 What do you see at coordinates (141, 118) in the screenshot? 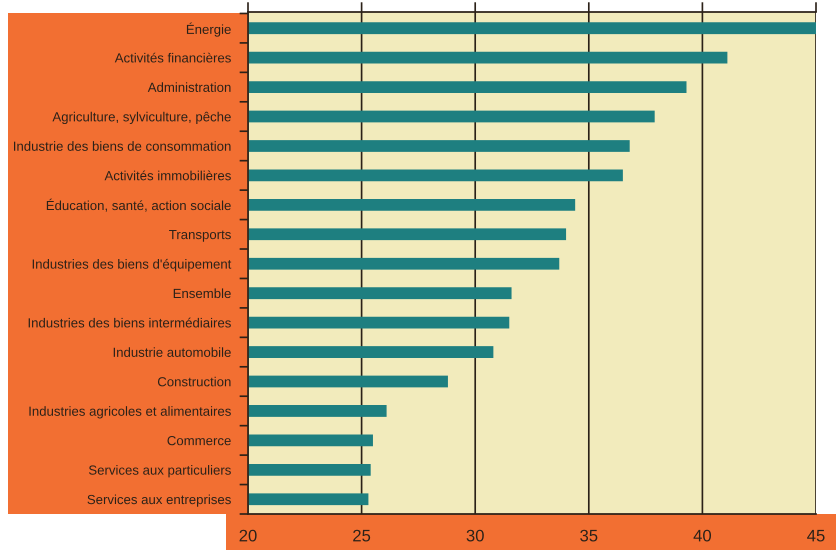
I see `y-tick-label: Agriculture, sylviculture, pêche` at bounding box center [141, 118].